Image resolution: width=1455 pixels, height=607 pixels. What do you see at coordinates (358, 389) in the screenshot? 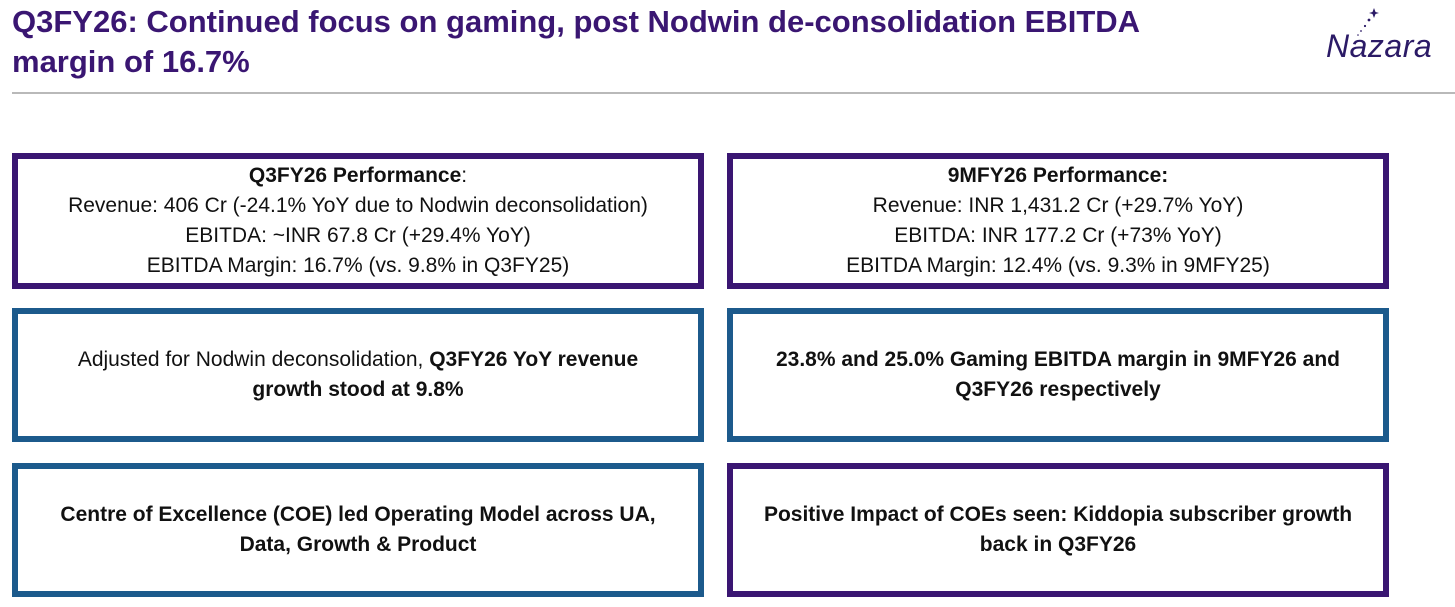
I see `adjusted-revenue-line-2: growth stood at 9.8%` at bounding box center [358, 389].